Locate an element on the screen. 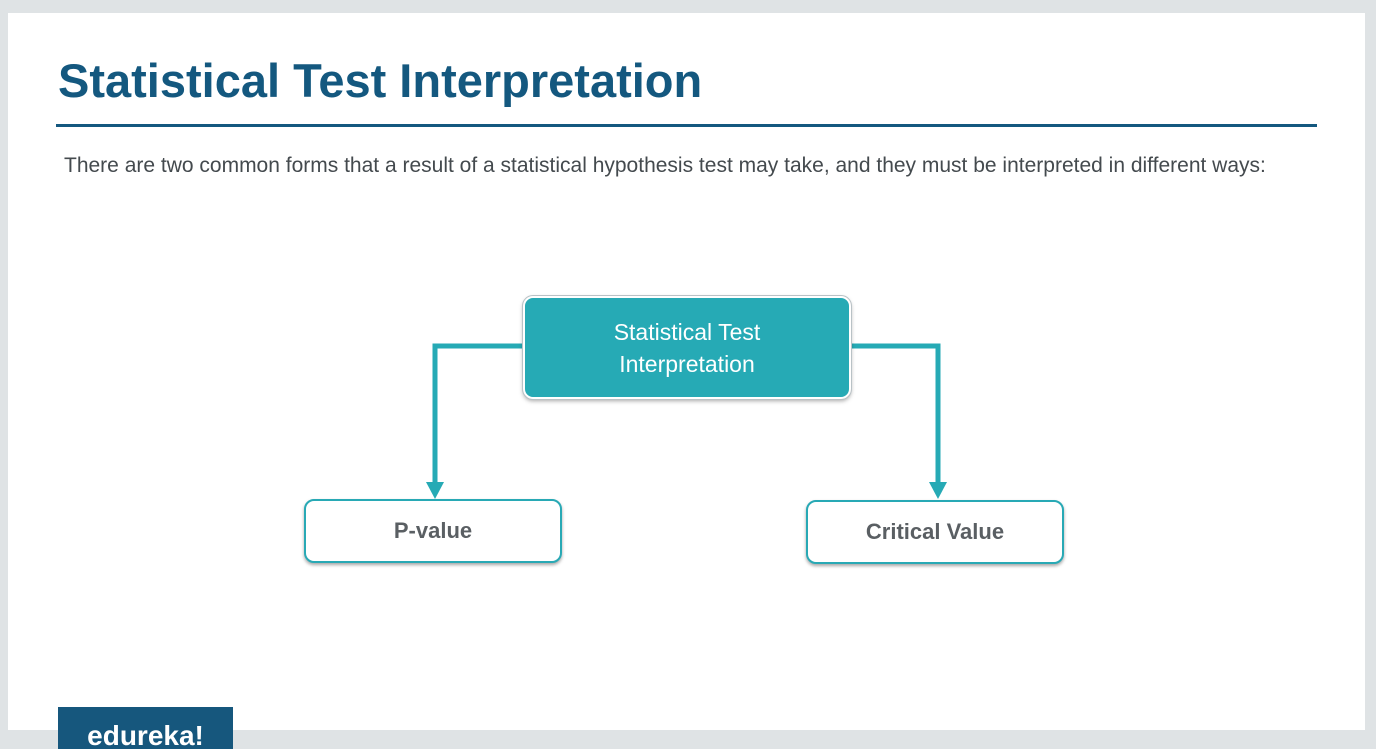  page-title: Statistical Test Interpretation is located at coordinates (380, 80).